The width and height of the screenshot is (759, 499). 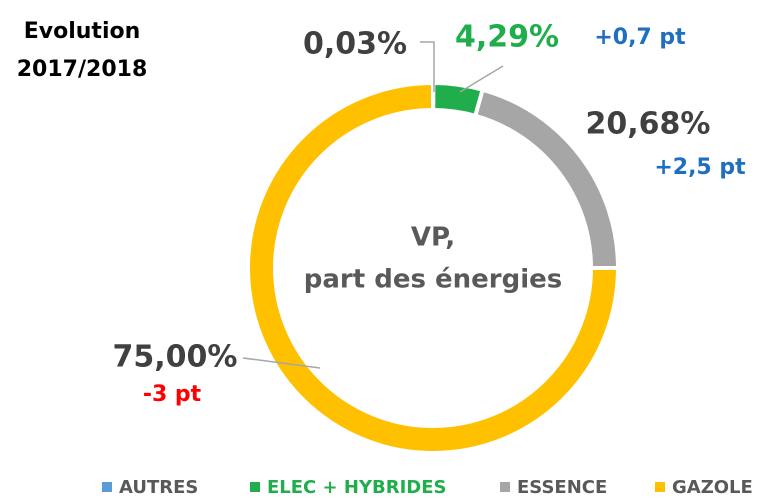 What do you see at coordinates (158, 487) in the screenshot?
I see `legend-label: AUTRES` at bounding box center [158, 487].